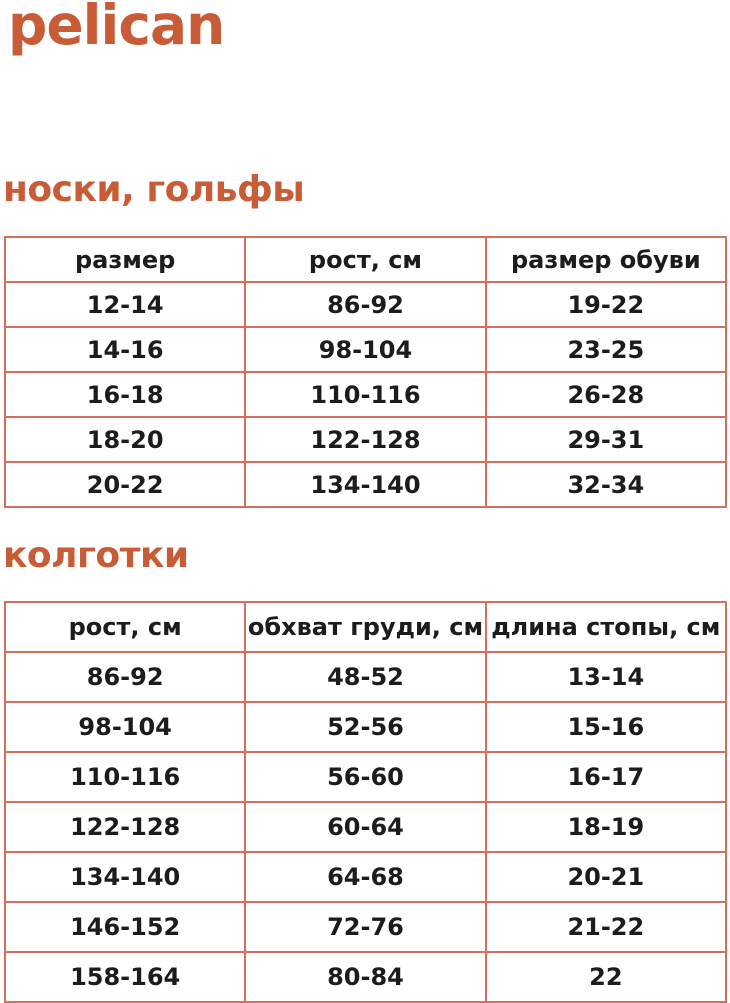 The width and height of the screenshot is (730, 1003). What do you see at coordinates (125, 304) in the screenshot?
I see `table-cell: 12-14` at bounding box center [125, 304].